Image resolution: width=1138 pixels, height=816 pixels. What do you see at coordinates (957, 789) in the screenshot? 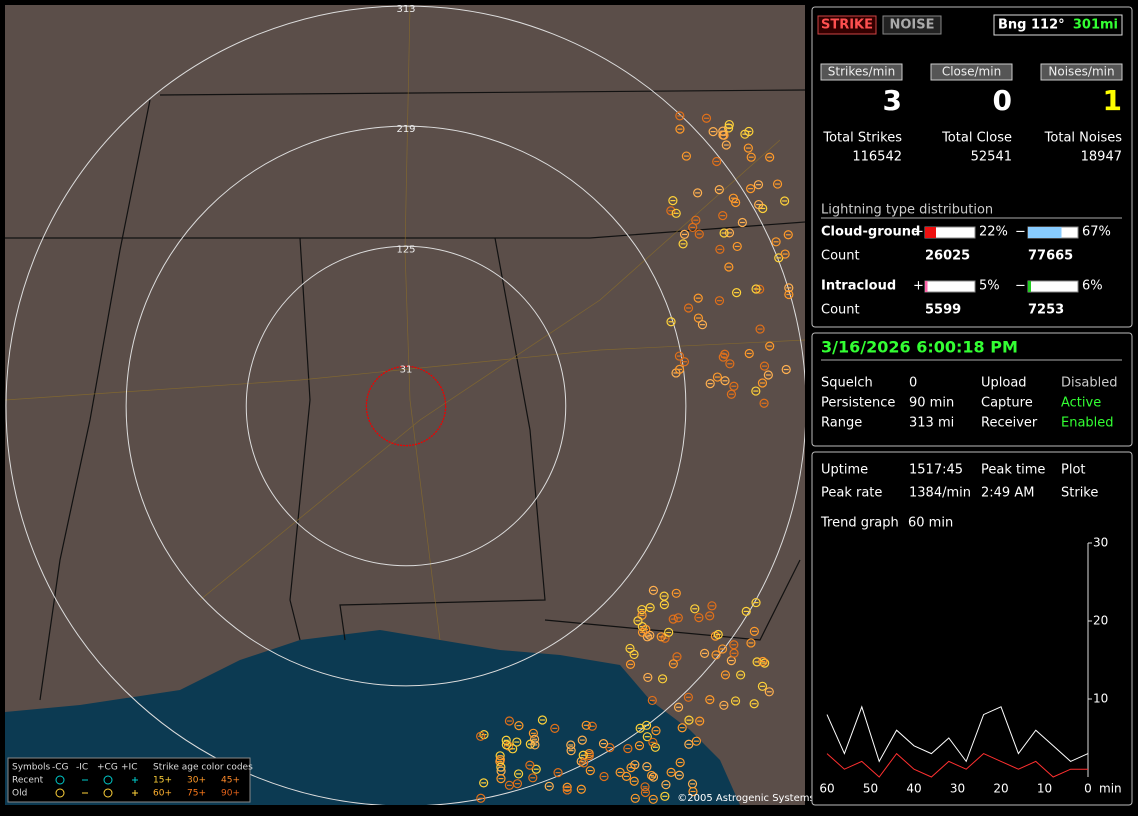
I see `x-tick-label: 30` at bounding box center [957, 789].